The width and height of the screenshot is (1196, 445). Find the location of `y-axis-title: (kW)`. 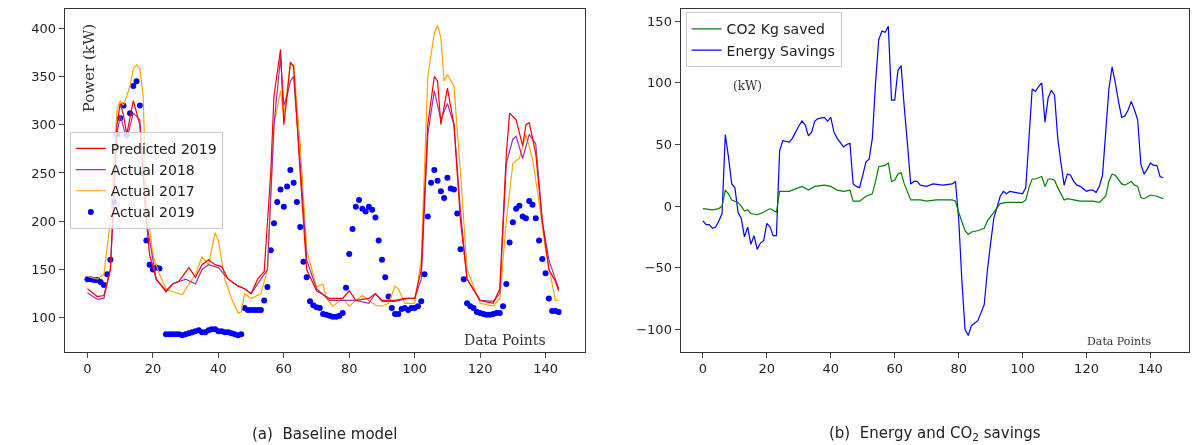

y-axis-title: (kW) is located at coordinates (747, 86).